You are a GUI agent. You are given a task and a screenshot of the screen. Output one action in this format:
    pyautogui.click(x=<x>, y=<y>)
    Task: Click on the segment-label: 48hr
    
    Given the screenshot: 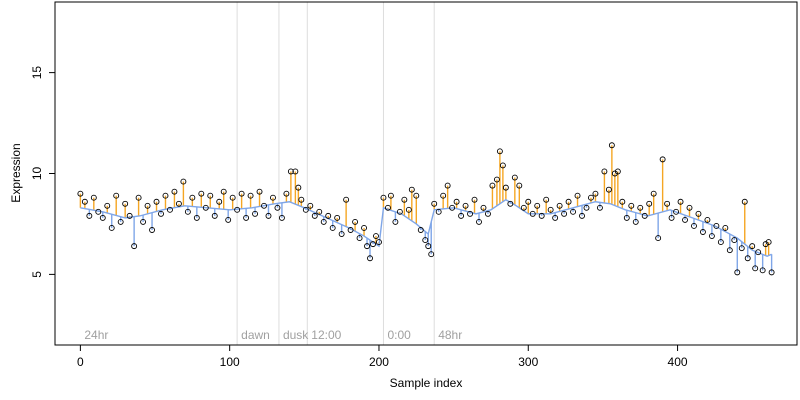 What is the action you would take?
    pyautogui.click(x=450, y=335)
    